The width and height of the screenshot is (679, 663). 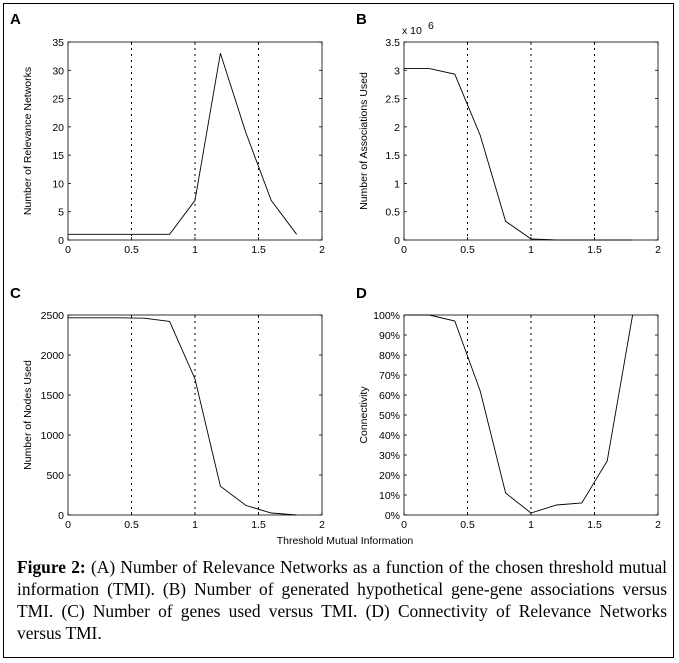 What do you see at coordinates (518, 154) in the screenshot?
I see `series-line-b` at bounding box center [518, 154].